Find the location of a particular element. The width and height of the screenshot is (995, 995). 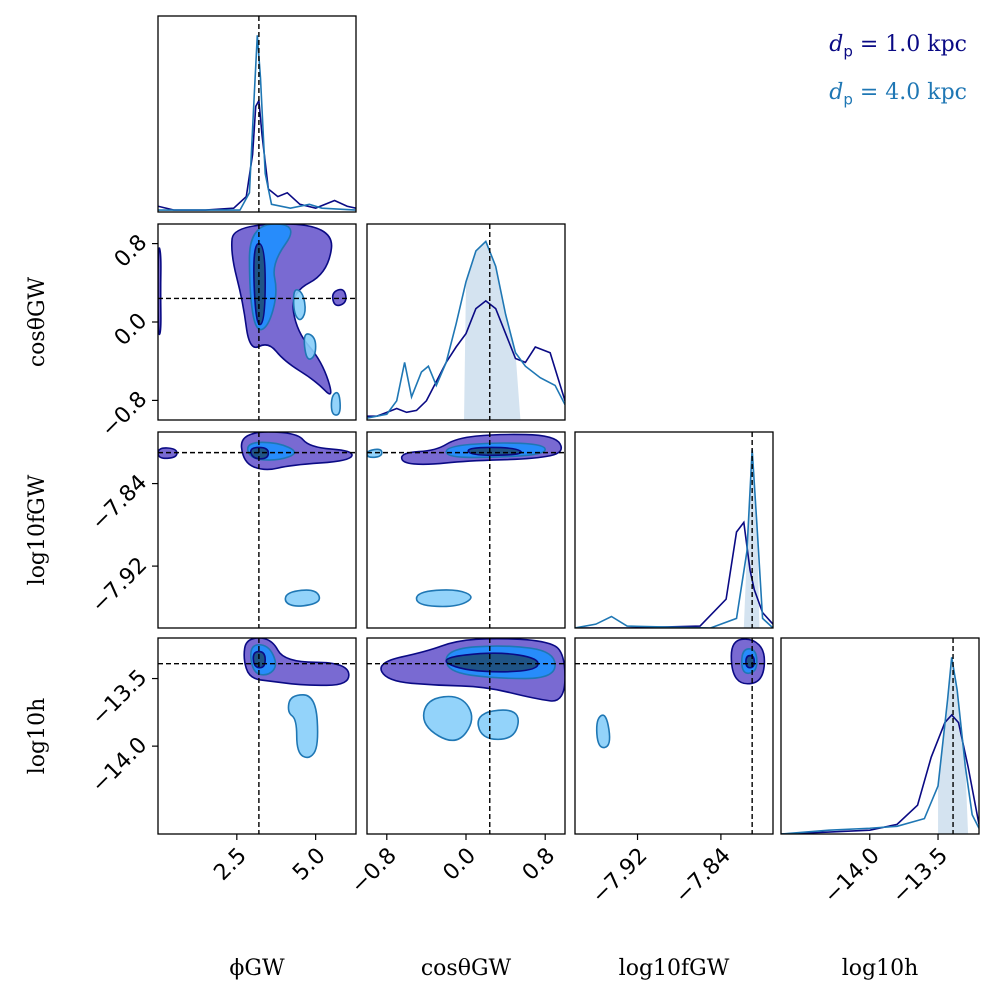

x-tick-label-logh: −13.5 is located at coordinates (920, 875).